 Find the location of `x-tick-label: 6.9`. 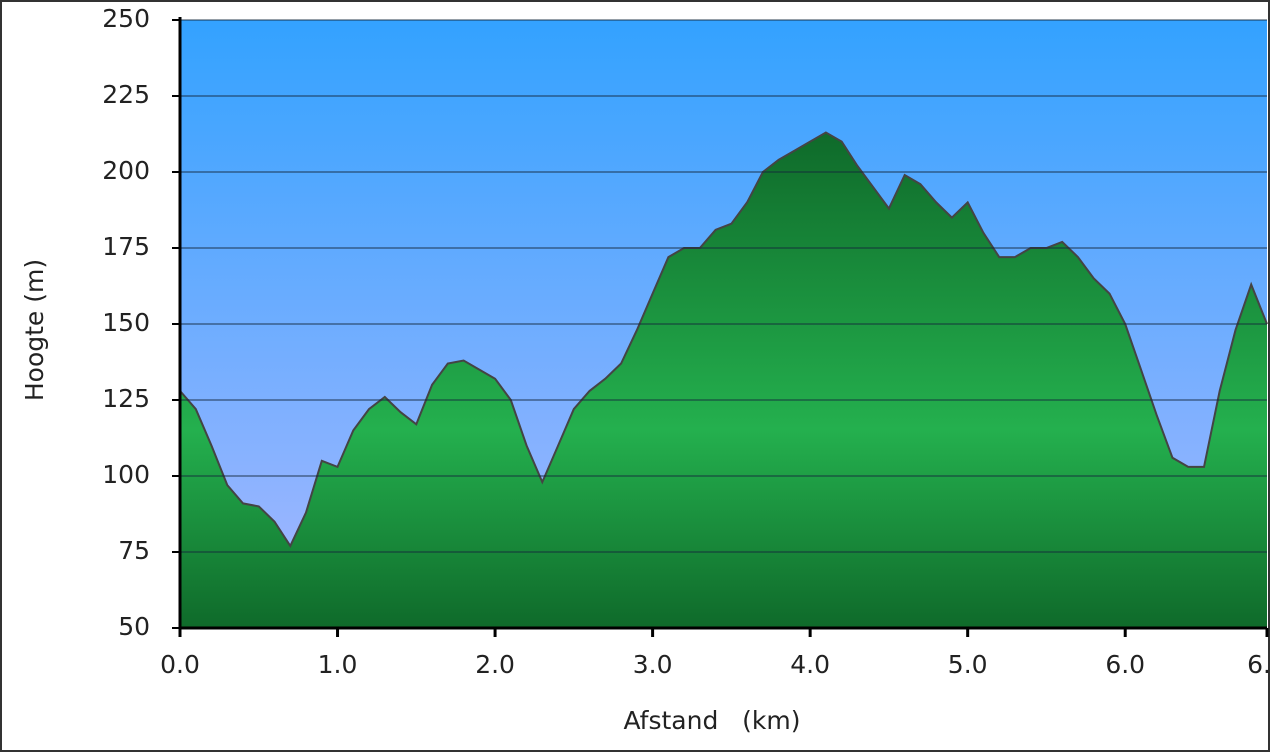

x-tick-label: 6.9 is located at coordinates (1258, 664).